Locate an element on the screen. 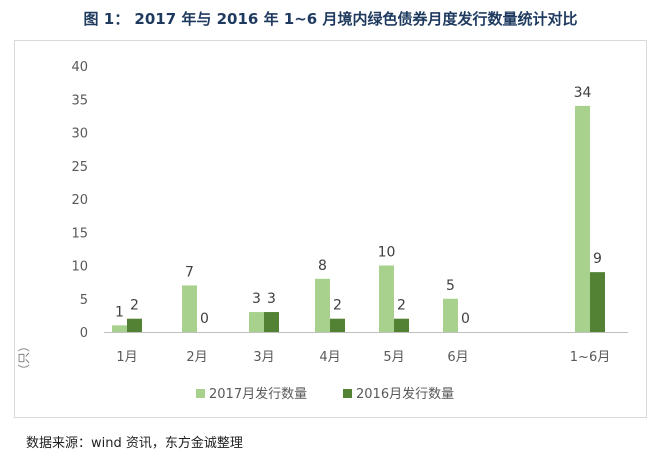 This screenshot has height=460, width=661. y-tick-label-10: 10 is located at coordinates (79, 267).